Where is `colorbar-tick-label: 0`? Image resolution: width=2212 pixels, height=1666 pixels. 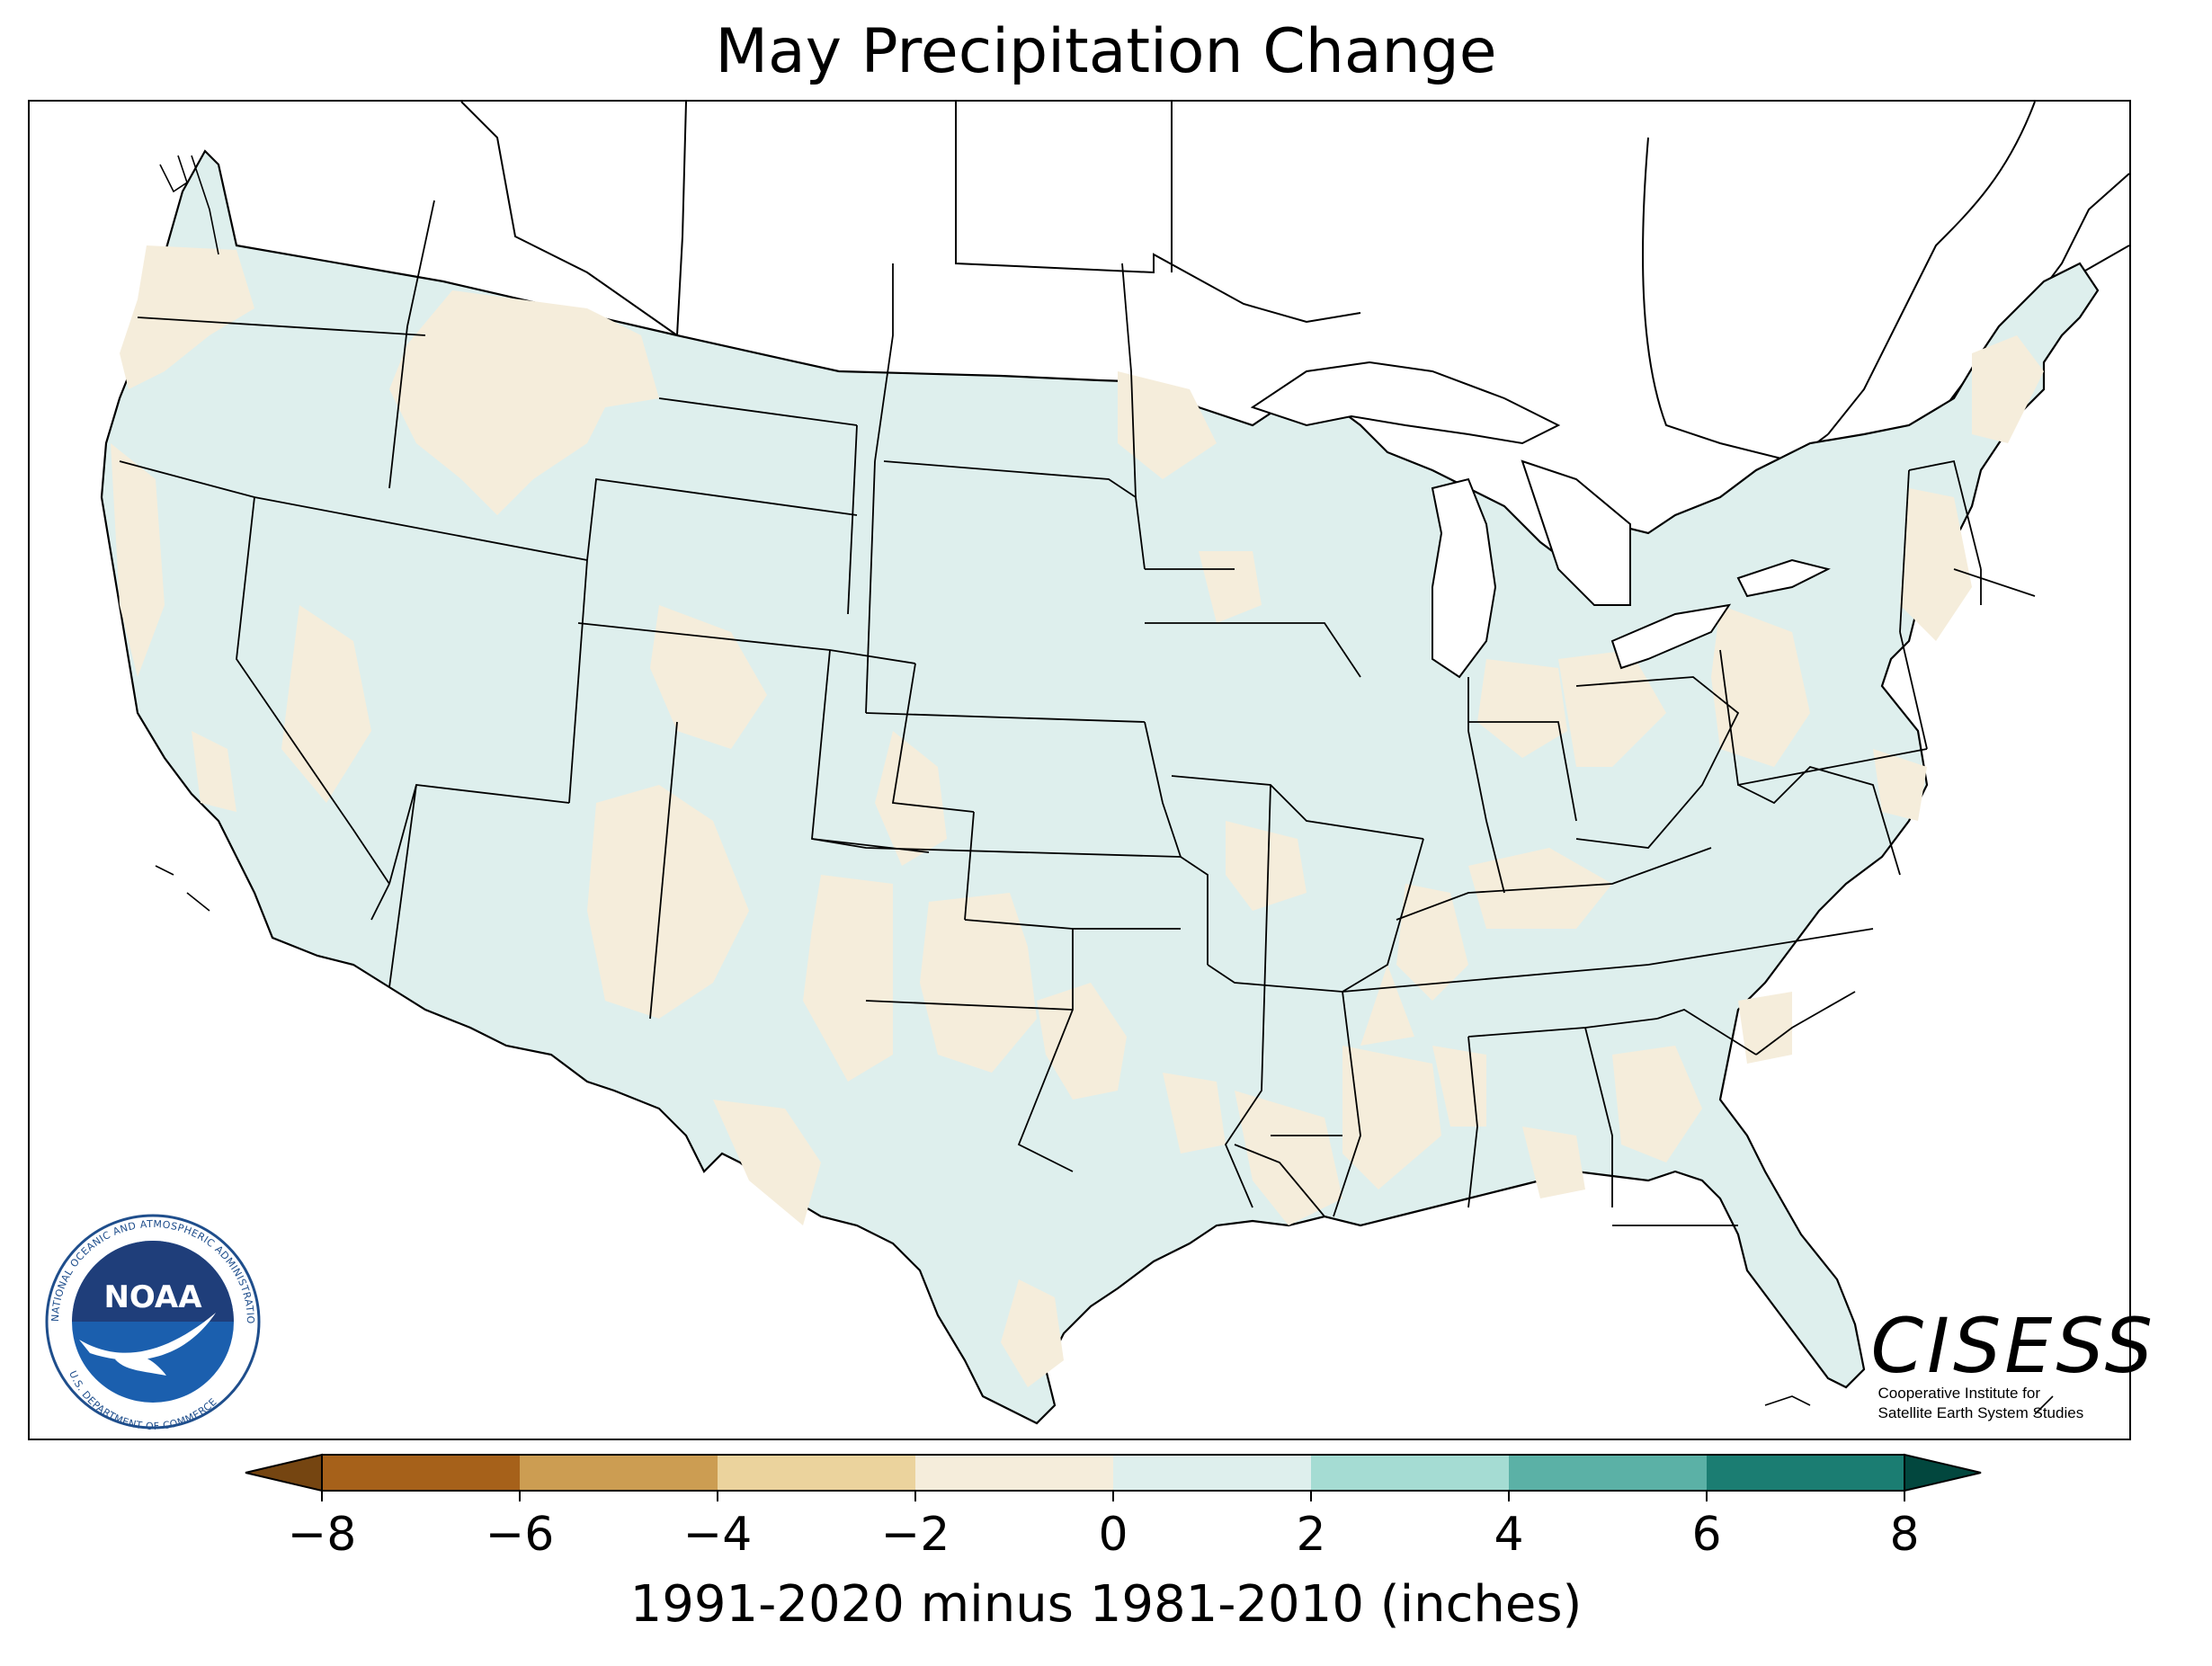 colorbar-tick-label: 0 is located at coordinates (1113, 1535).